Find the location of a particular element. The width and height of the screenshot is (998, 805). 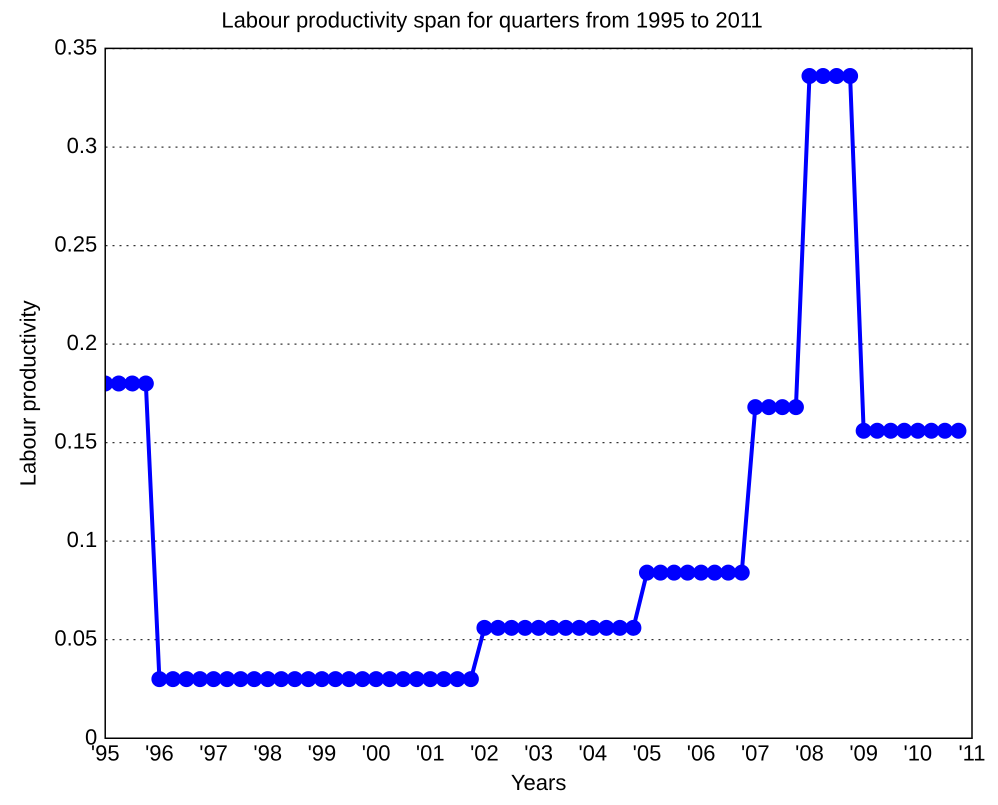

x-tick-label: '04 is located at coordinates (593, 753).